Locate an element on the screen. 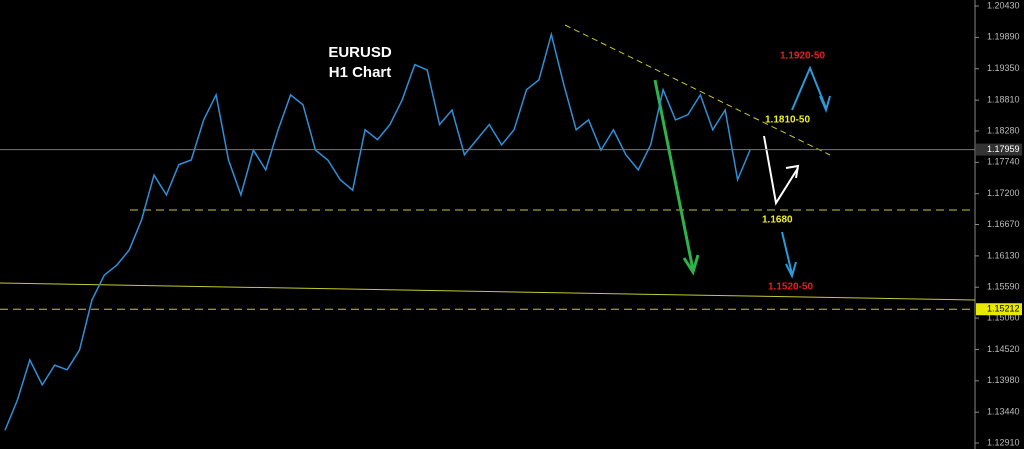 The image size is (1024, 449). annotation: EURUSD is located at coordinates (360, 52).